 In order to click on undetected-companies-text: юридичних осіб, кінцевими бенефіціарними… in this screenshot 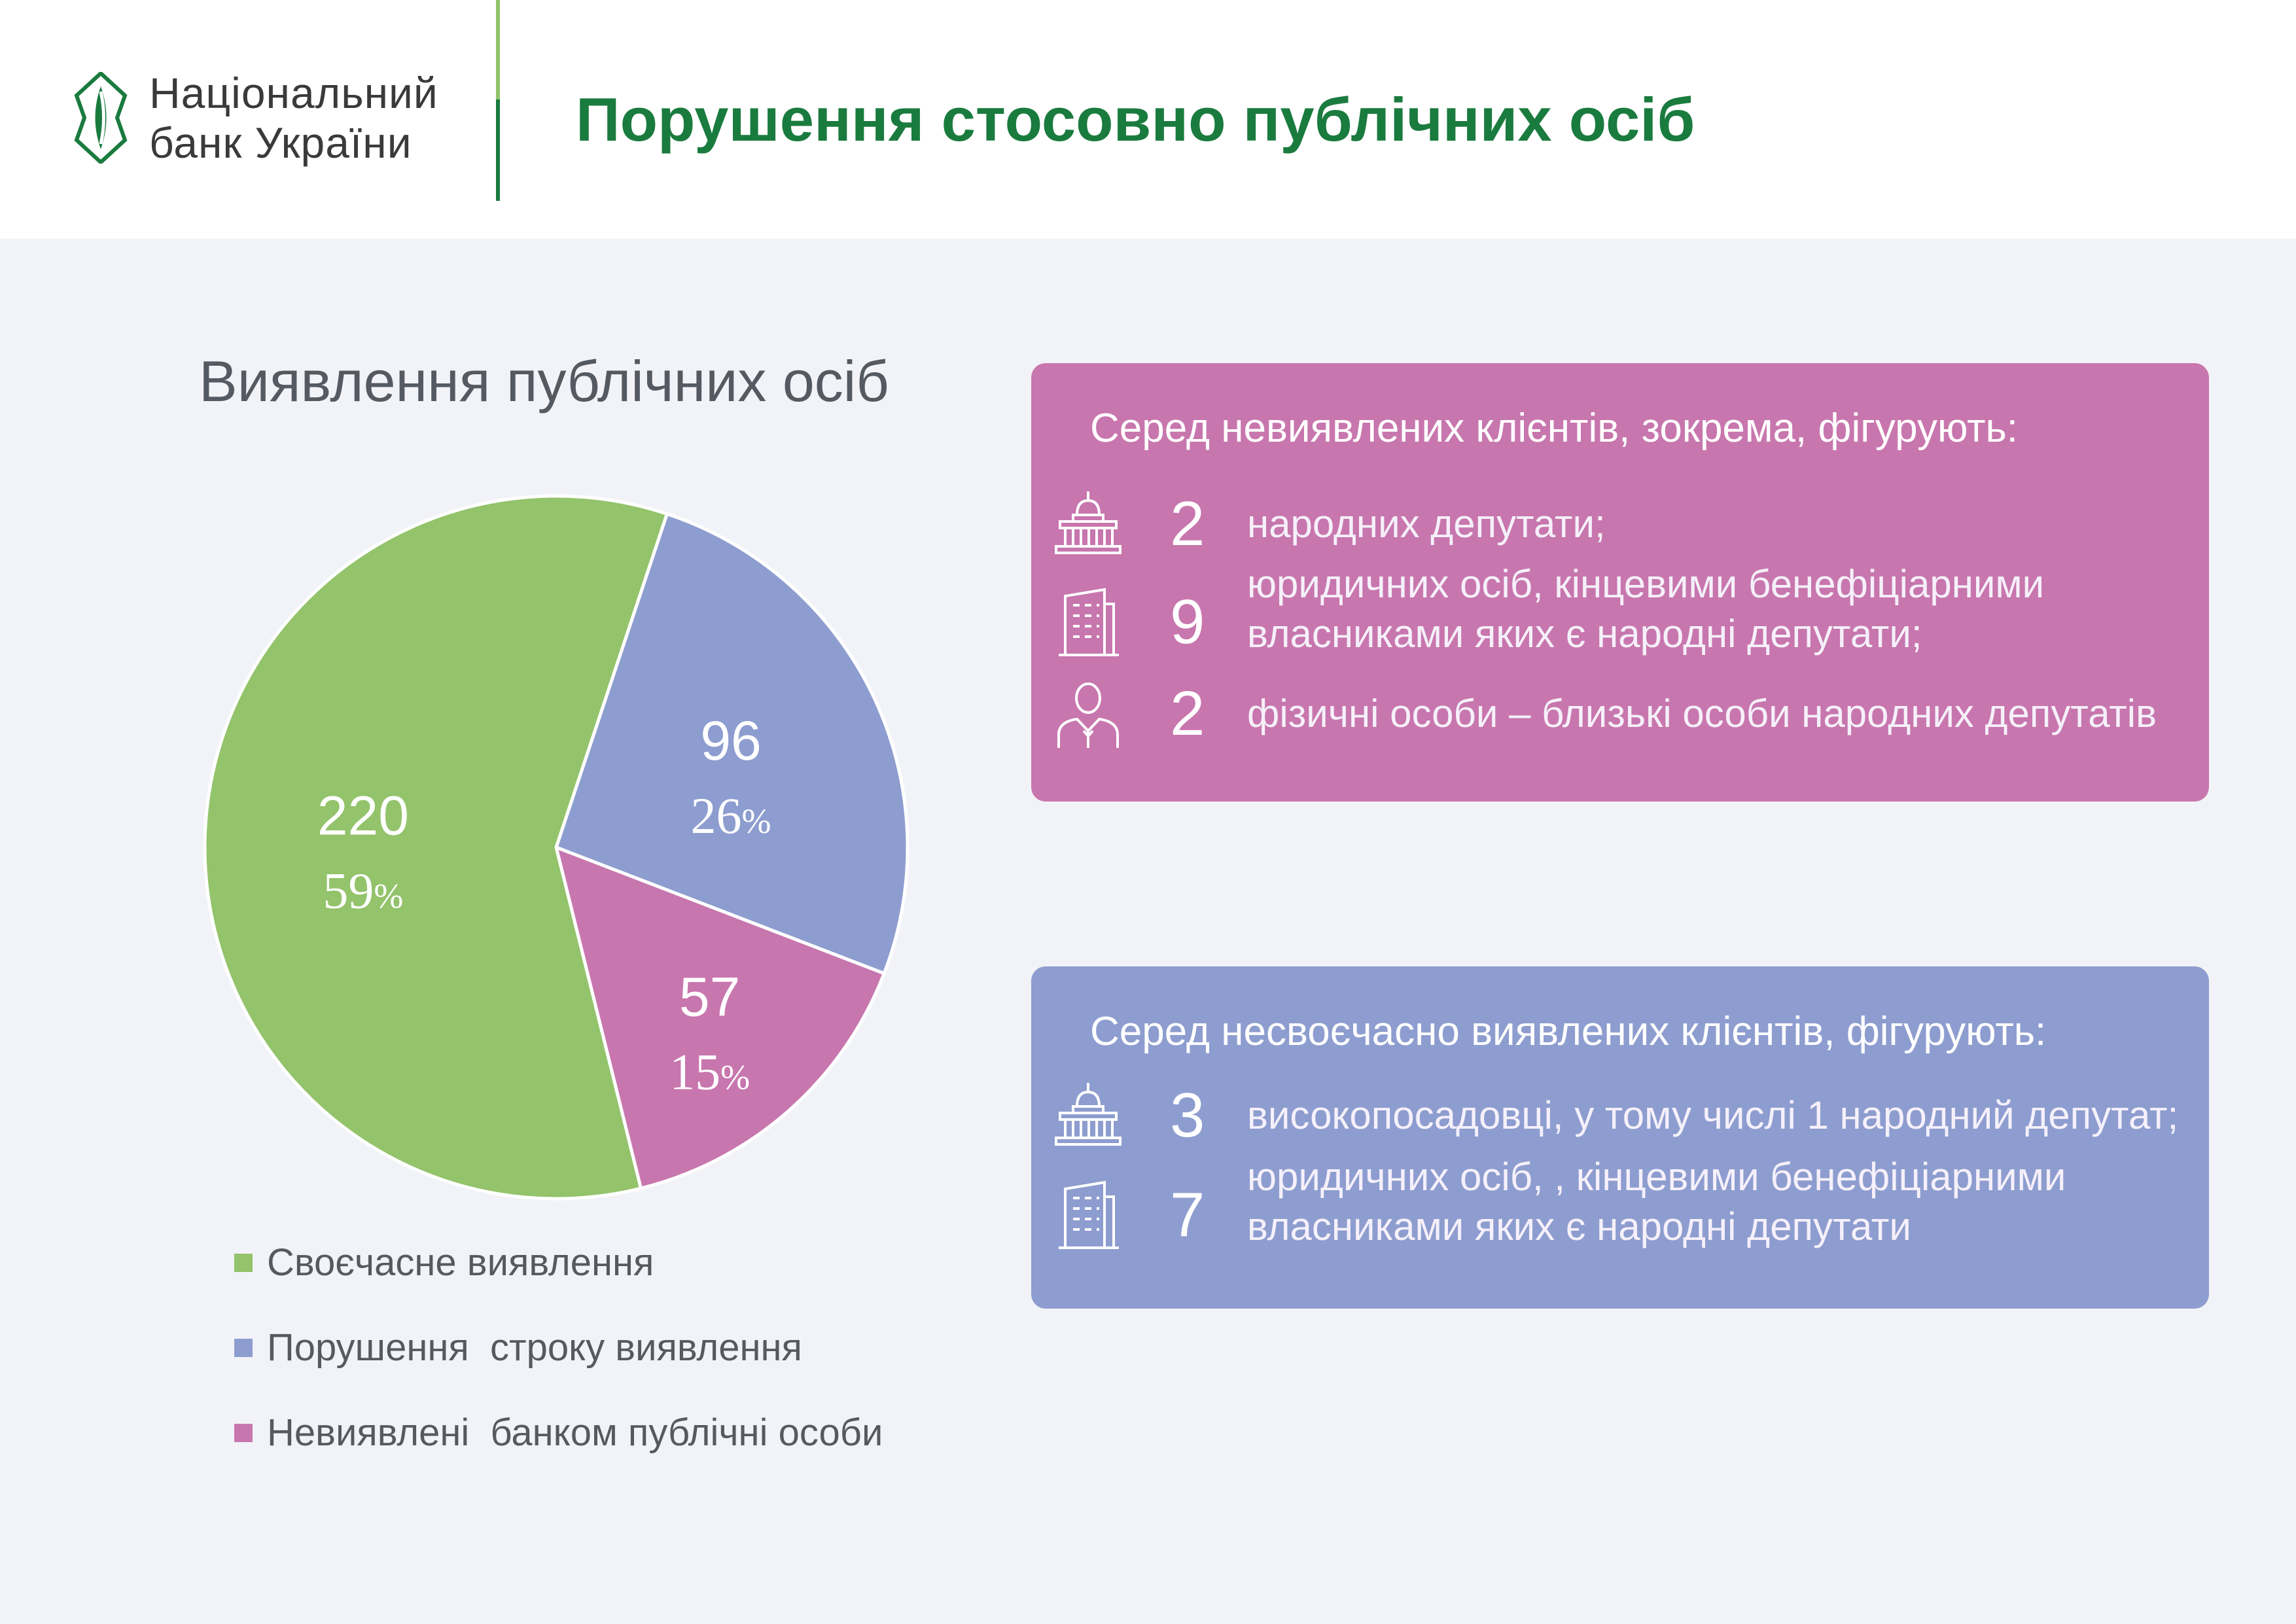, I will do `click(1718, 609)`.